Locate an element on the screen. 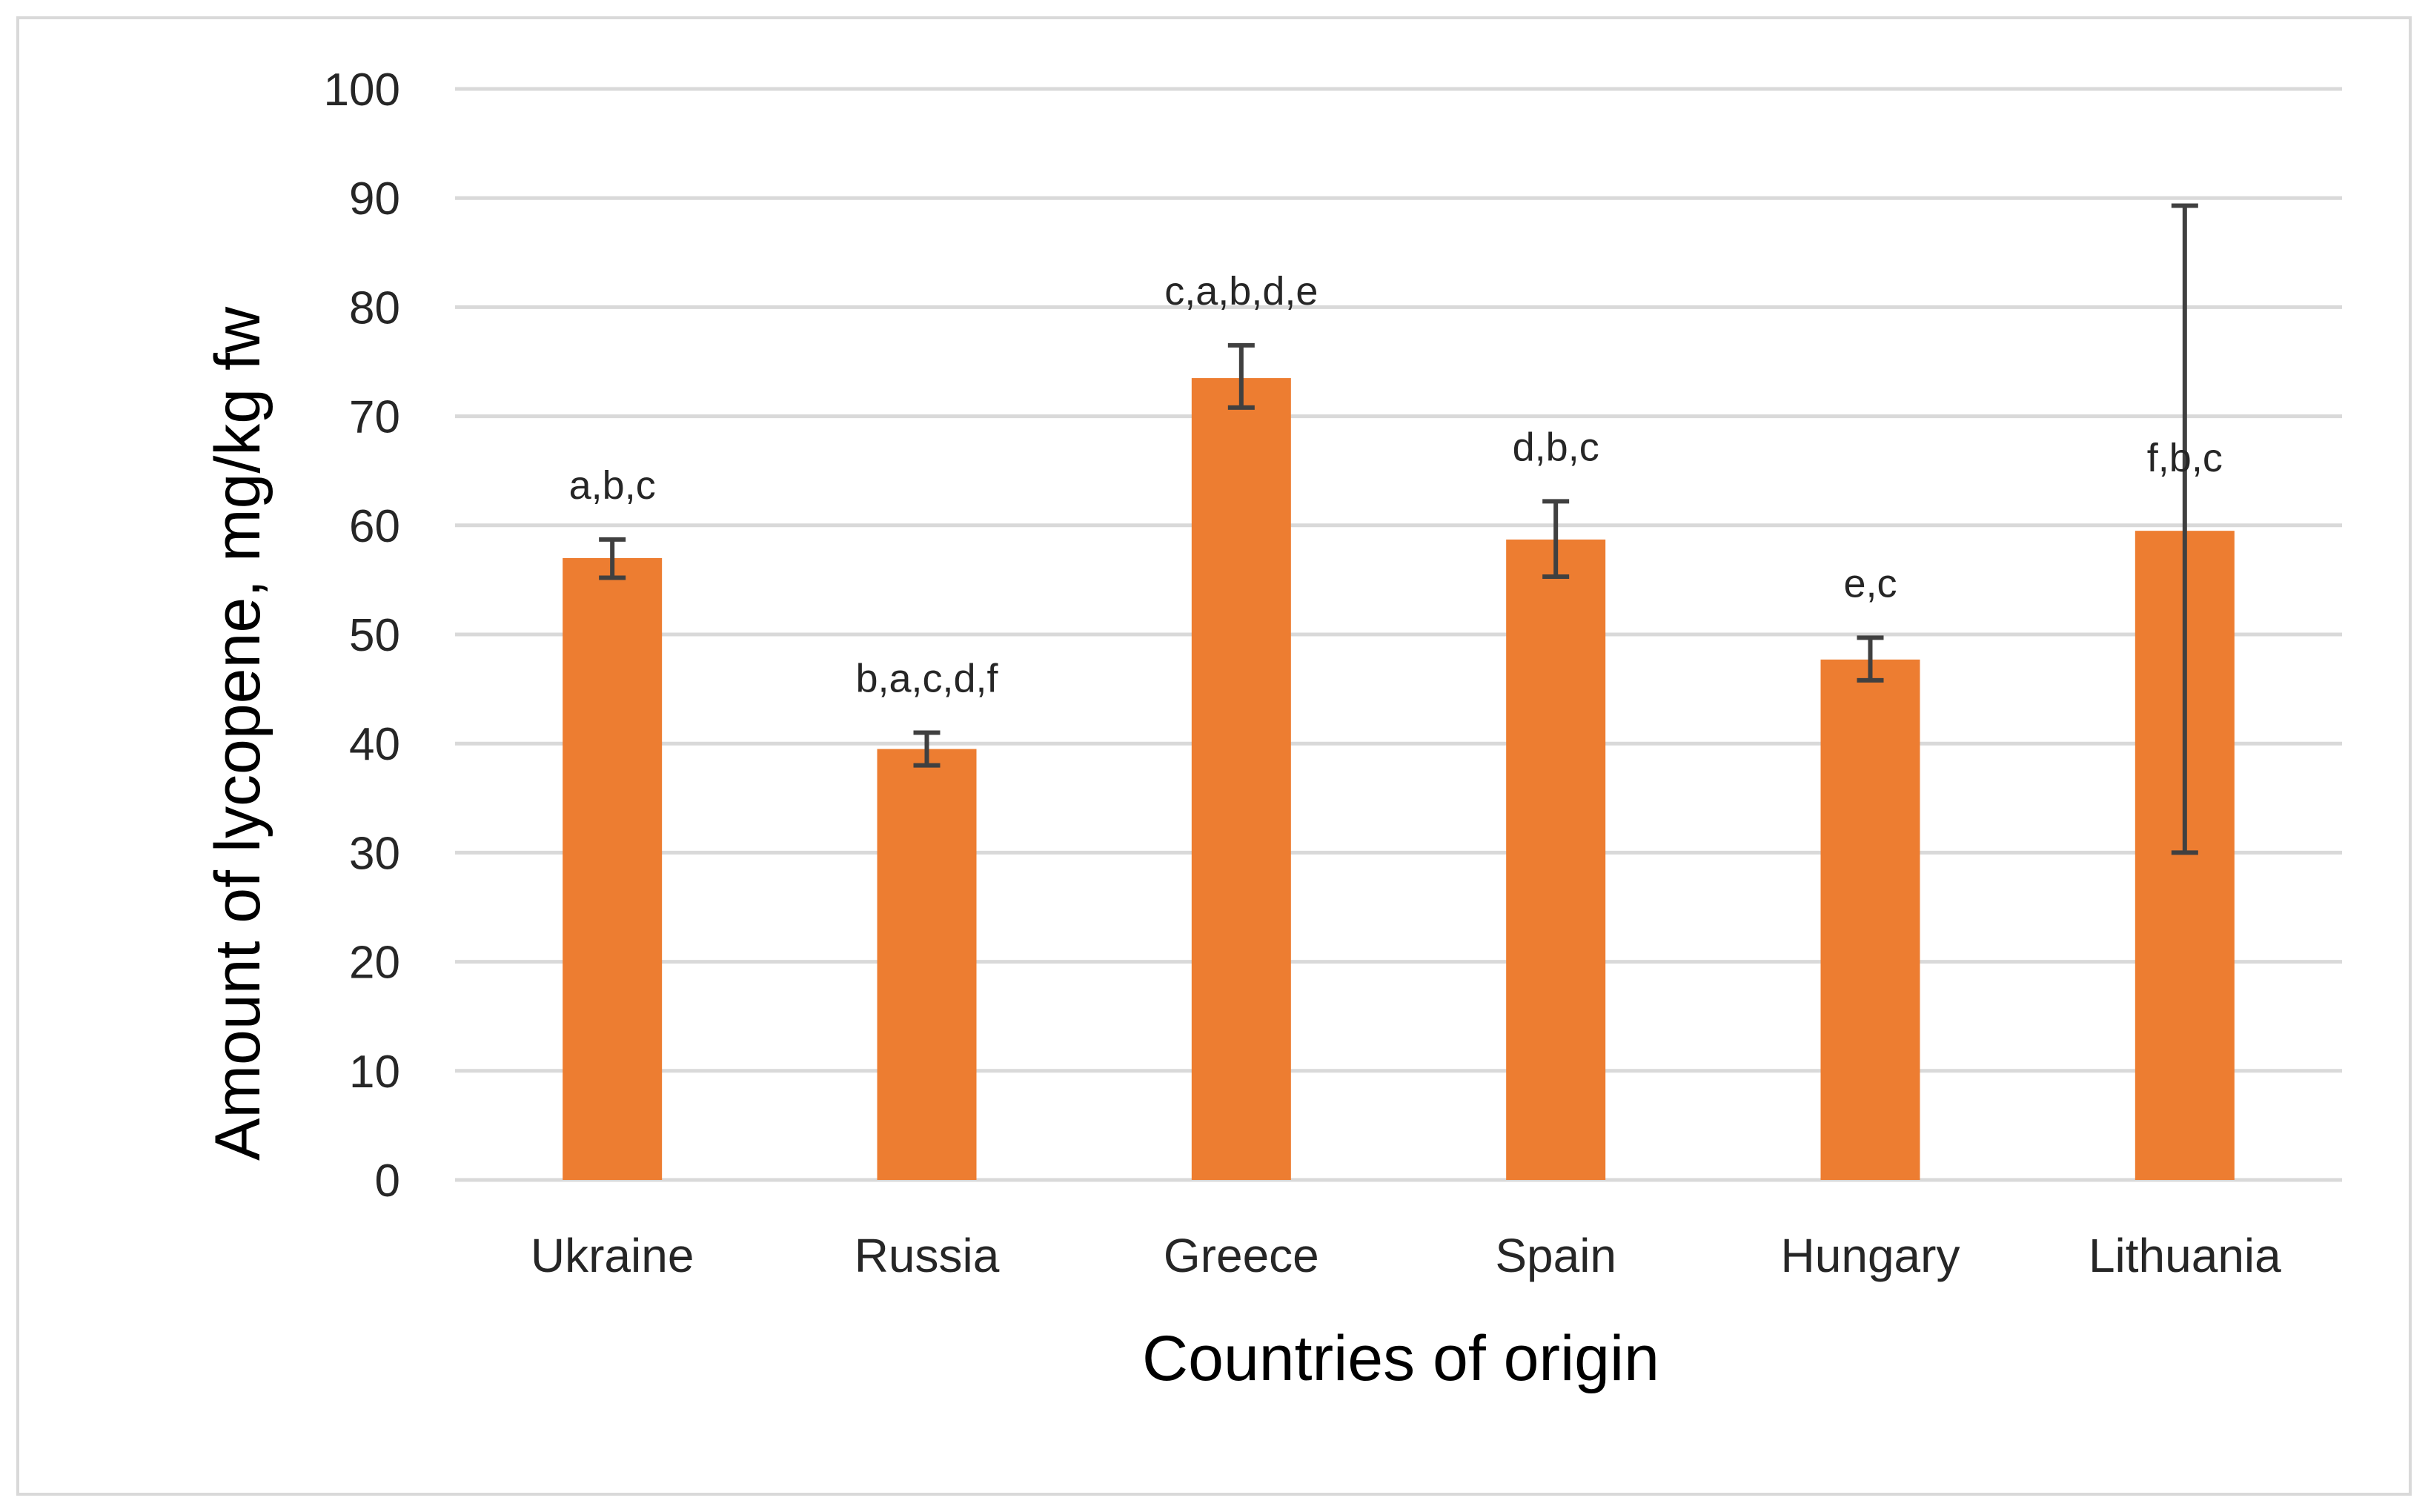 The width and height of the screenshot is (2428, 1512). x-tick-label: Lithuania is located at coordinates (2185, 1256).